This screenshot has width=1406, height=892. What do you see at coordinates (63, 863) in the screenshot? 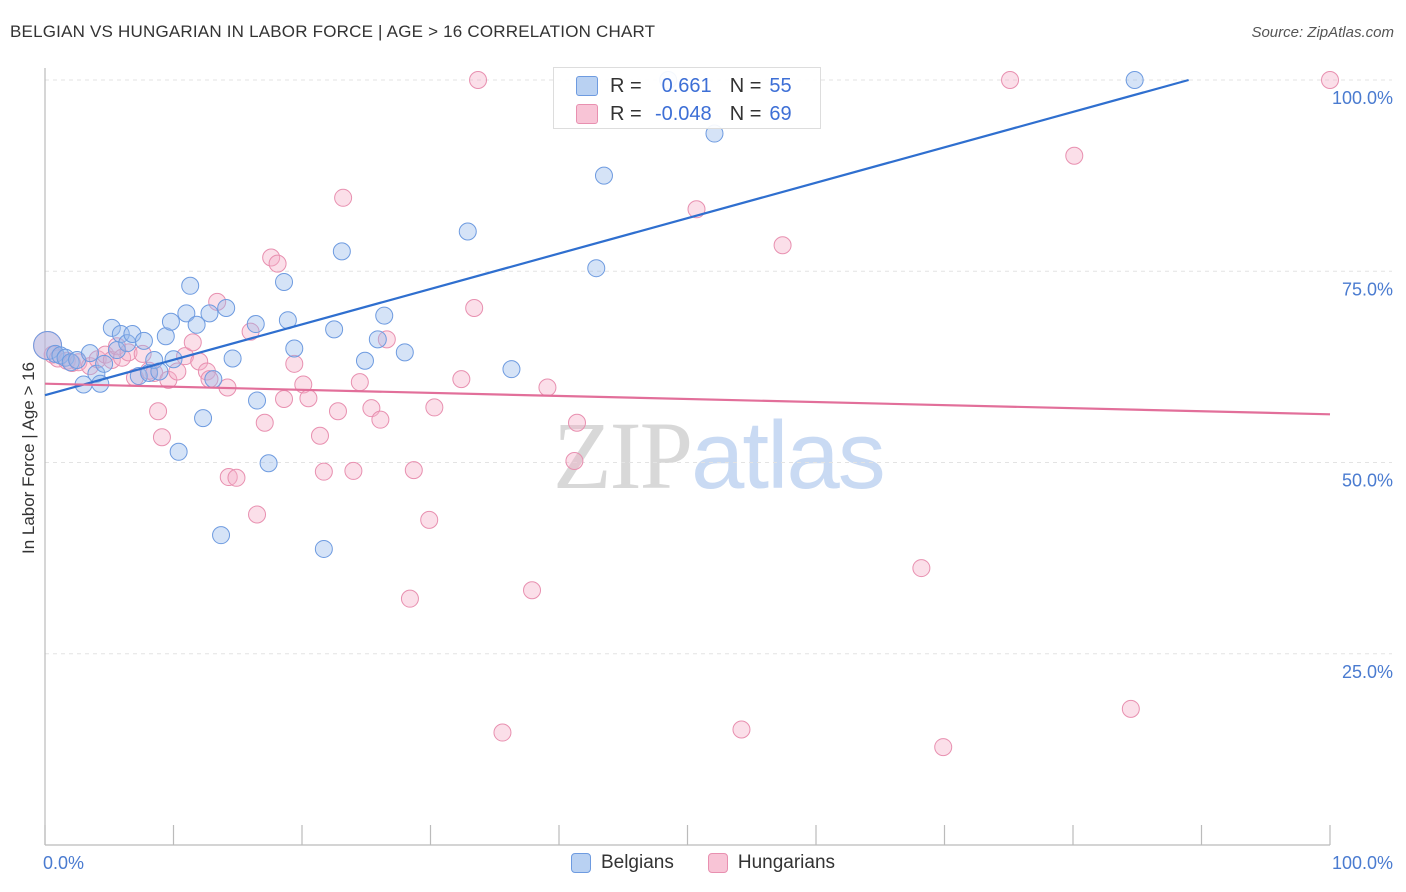
I see `x-tick-label: 0.0%` at bounding box center [63, 863].